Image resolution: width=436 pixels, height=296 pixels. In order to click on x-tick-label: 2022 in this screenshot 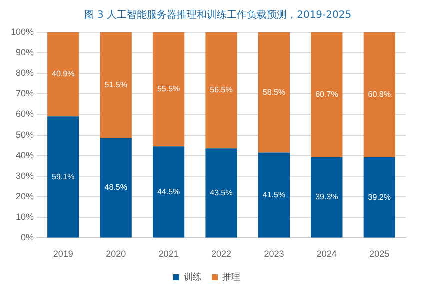, I will do `click(221, 254)`.